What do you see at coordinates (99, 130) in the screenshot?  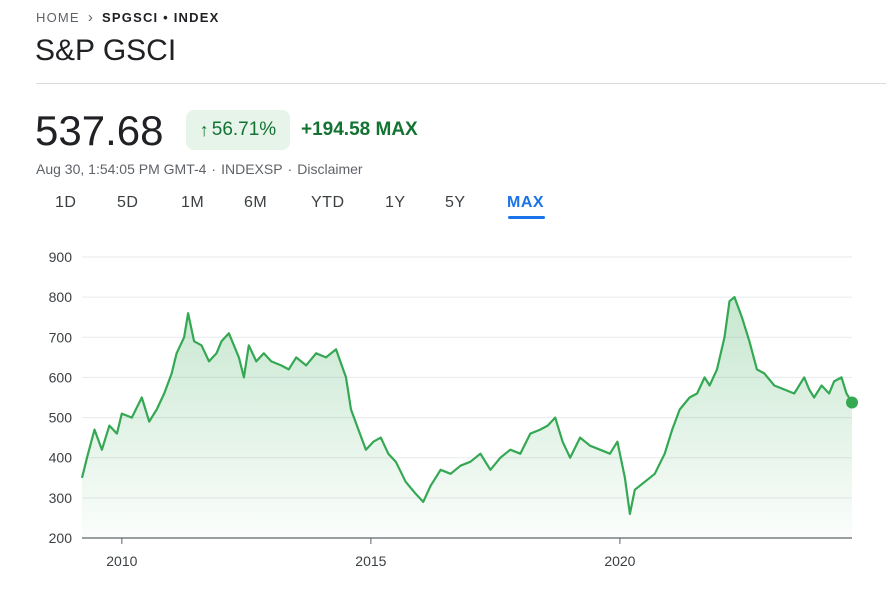 I see `current-price: 537.68` at bounding box center [99, 130].